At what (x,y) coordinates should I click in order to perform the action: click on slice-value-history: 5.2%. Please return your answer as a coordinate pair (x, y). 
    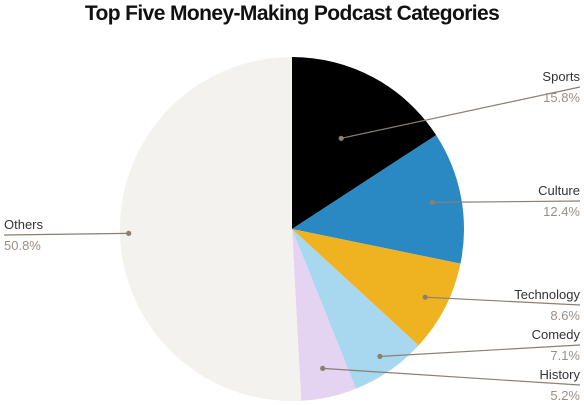
    Looking at the image, I should click on (565, 395).